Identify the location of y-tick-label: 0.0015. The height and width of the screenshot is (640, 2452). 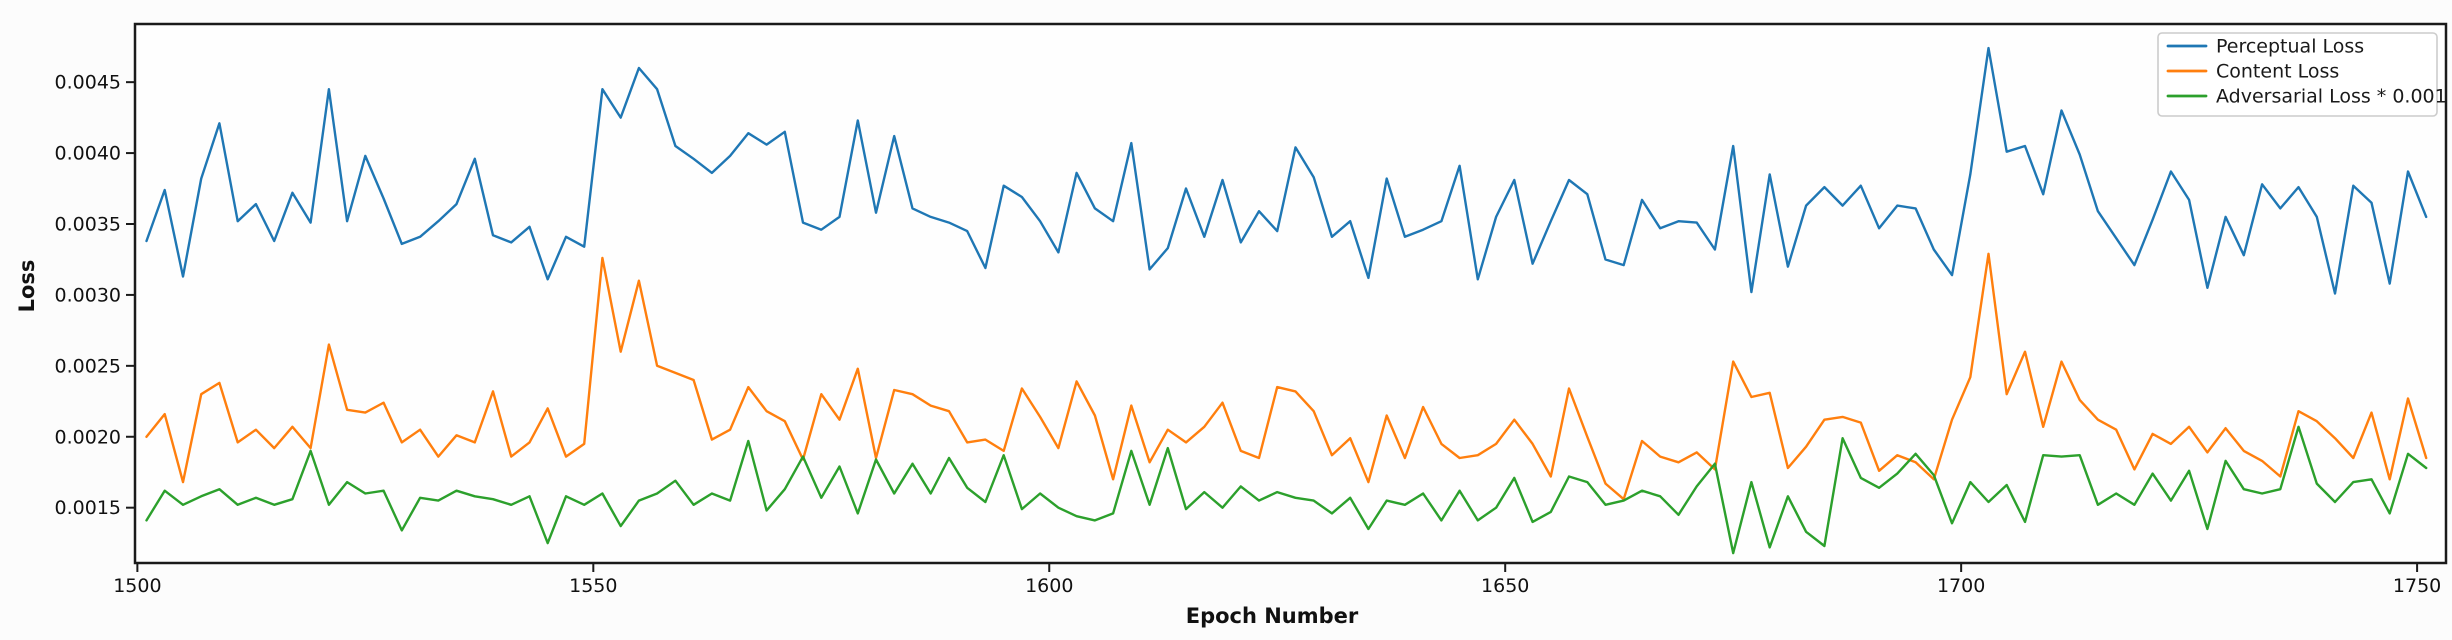
(88, 508).